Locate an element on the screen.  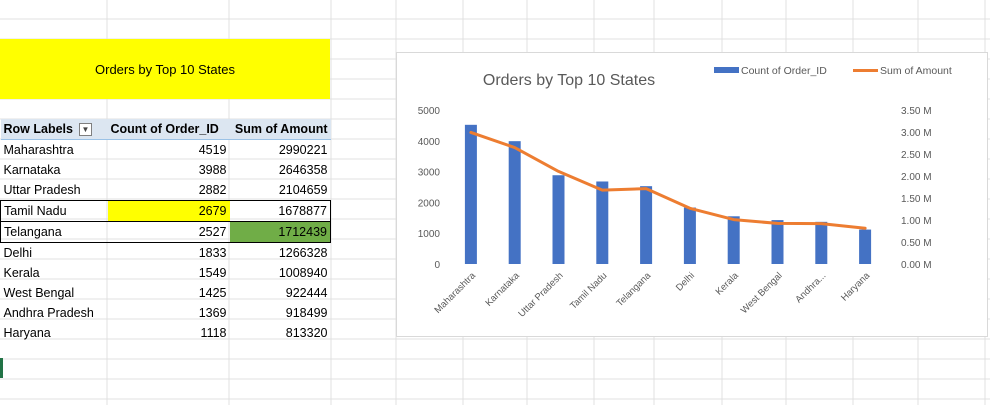
y-right-tick-label: 1.50 M is located at coordinates (916, 199).